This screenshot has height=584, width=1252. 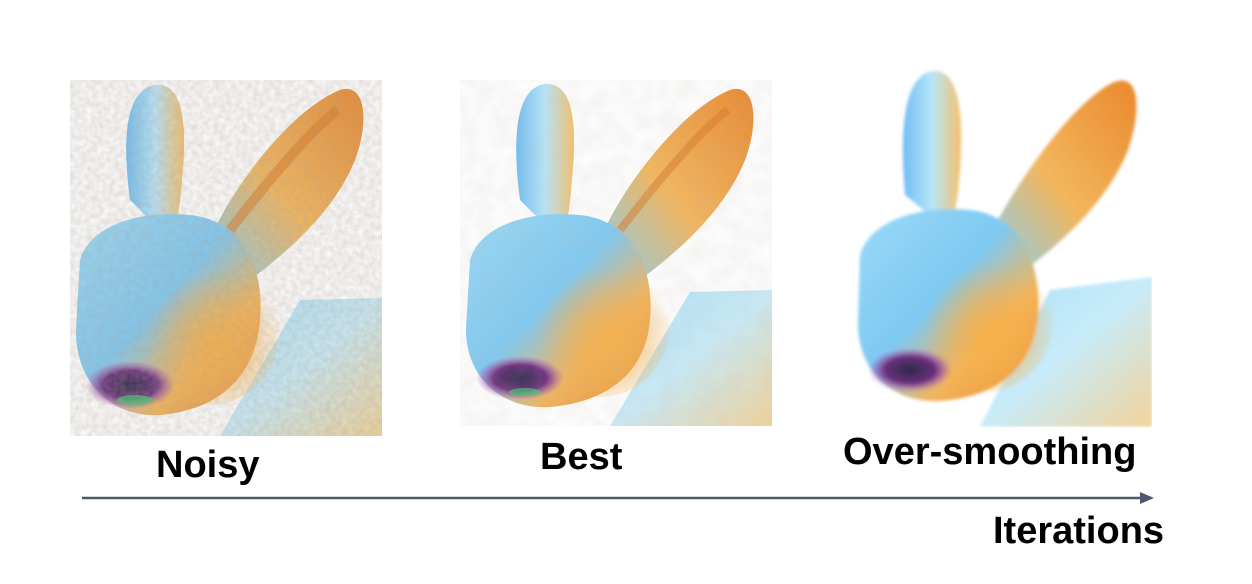 What do you see at coordinates (1001, 246) in the screenshot?
I see `bunny-oversmoothed-render` at bounding box center [1001, 246].